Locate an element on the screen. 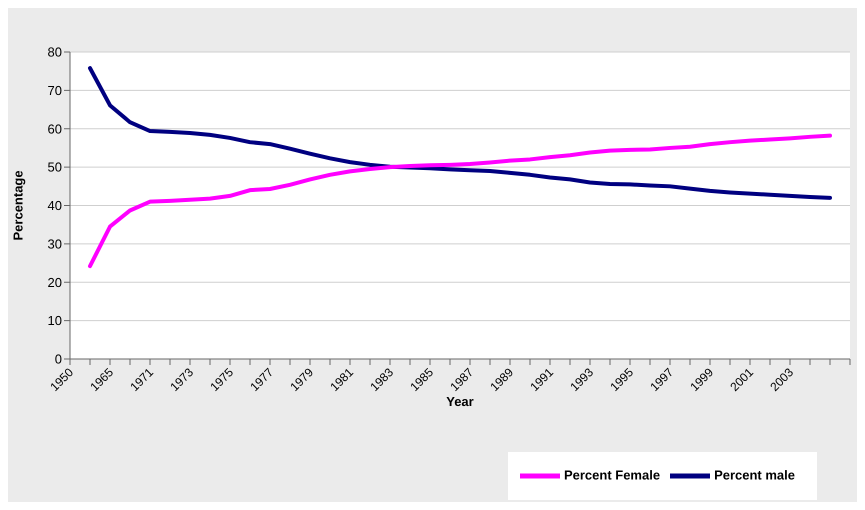  y-tick-label: 70 is located at coordinates (55, 90).